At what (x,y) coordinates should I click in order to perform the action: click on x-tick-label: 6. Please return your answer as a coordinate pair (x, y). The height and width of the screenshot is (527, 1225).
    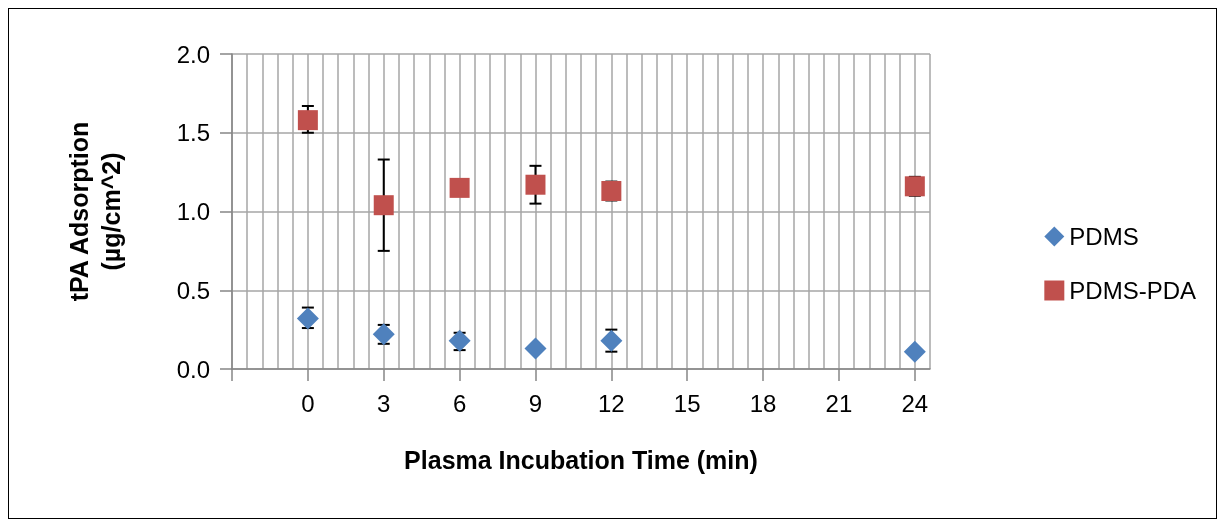
    Looking at the image, I should click on (459, 403).